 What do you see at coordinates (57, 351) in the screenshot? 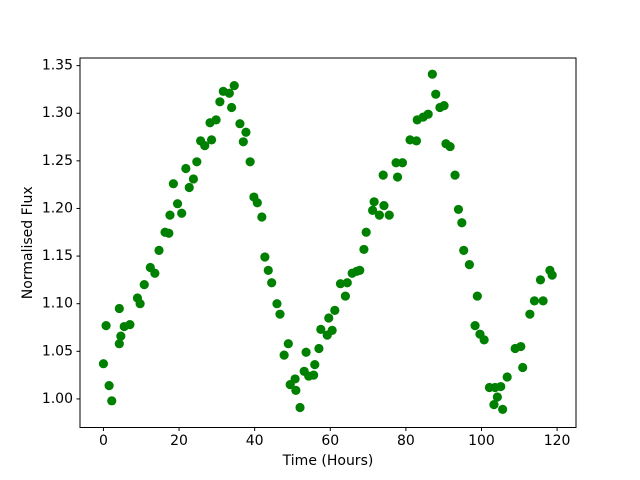
I see `y-tick-label: 1.05` at bounding box center [57, 351].